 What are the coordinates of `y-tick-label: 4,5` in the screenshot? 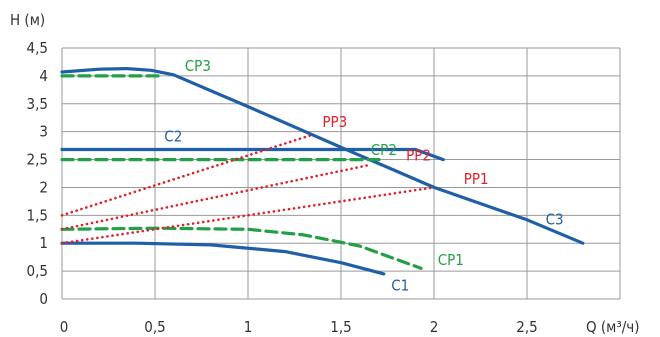 It's located at (37, 48).